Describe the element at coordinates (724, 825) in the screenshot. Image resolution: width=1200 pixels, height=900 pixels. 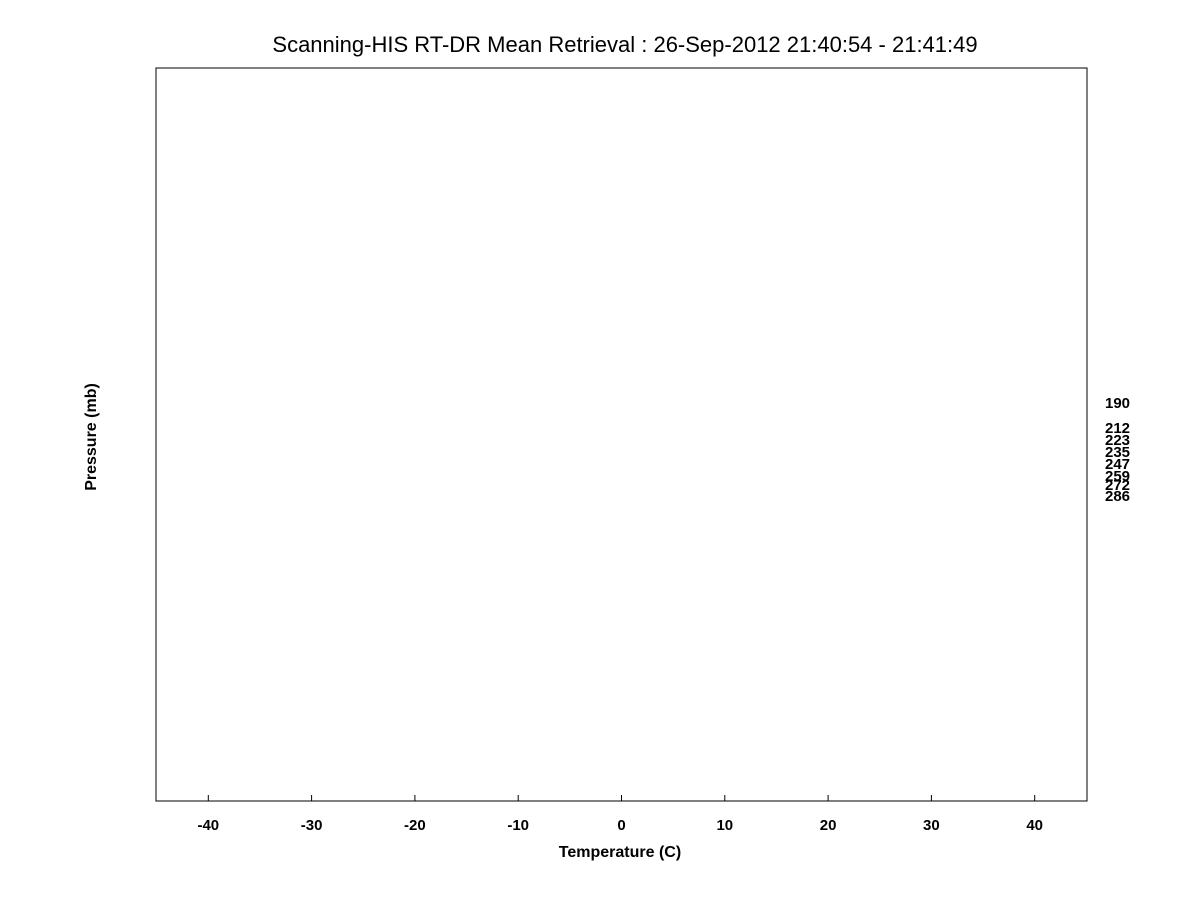
I see `x-tick-label: 10` at that location.